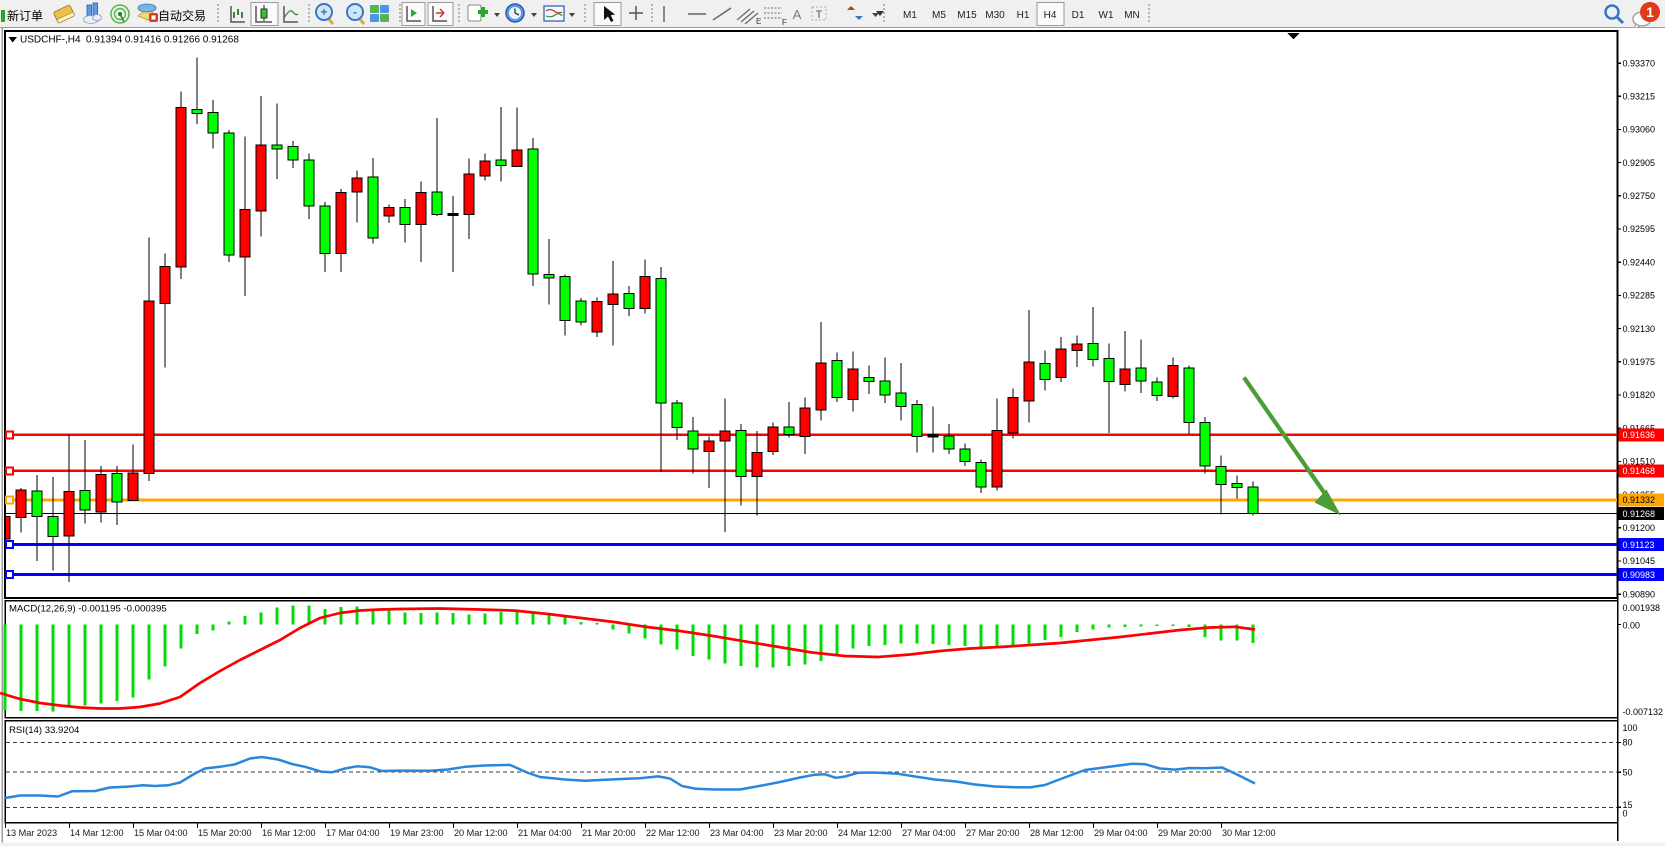 The height and width of the screenshot is (846, 1665). What do you see at coordinates (1639, 329) in the screenshot?
I see `svg-text: 0.92130` at bounding box center [1639, 329].